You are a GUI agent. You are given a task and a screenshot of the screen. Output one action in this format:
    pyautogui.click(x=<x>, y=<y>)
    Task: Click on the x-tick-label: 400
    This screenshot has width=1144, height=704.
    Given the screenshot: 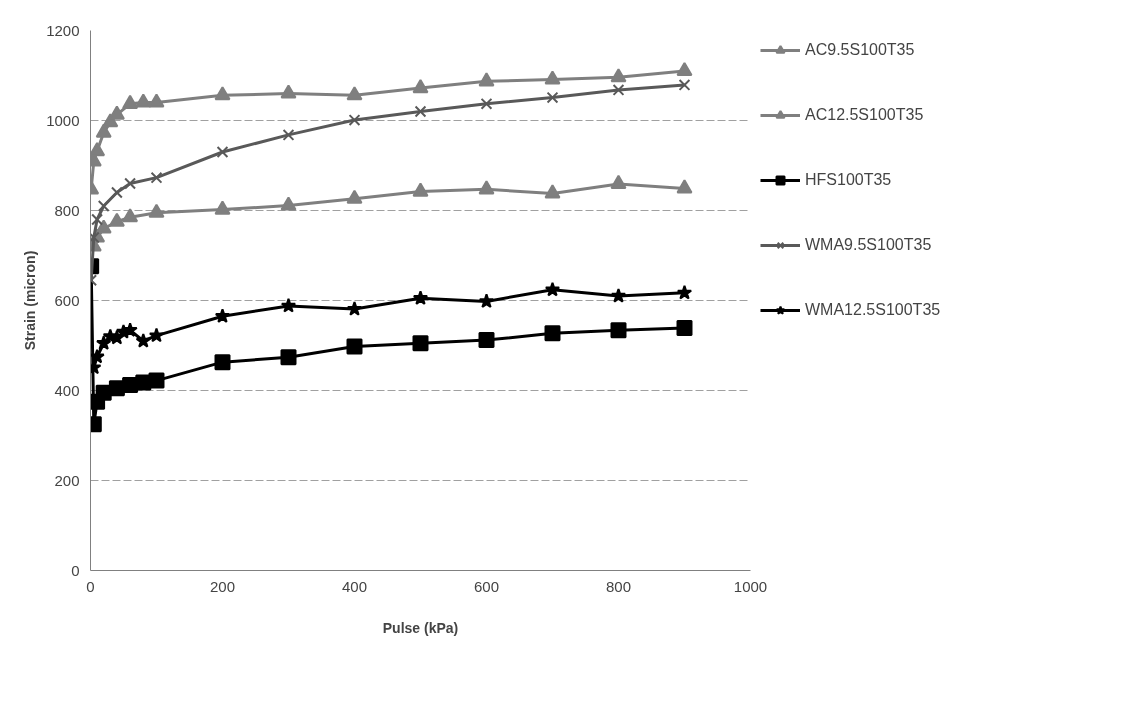 What is the action you would take?
    pyautogui.click(x=354, y=586)
    